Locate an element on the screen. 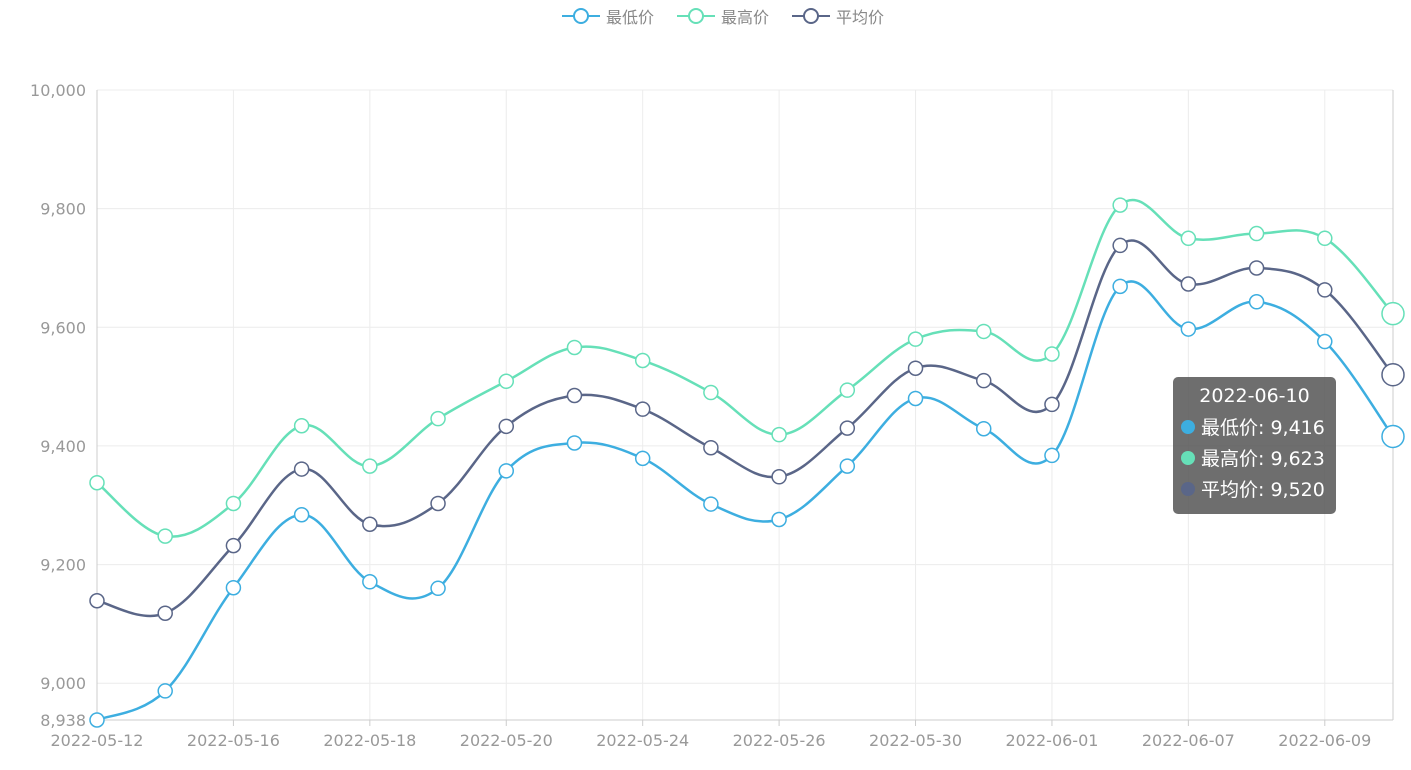 This screenshot has width=1411, height=770. y-tick-label: 10,000 is located at coordinates (58, 90).